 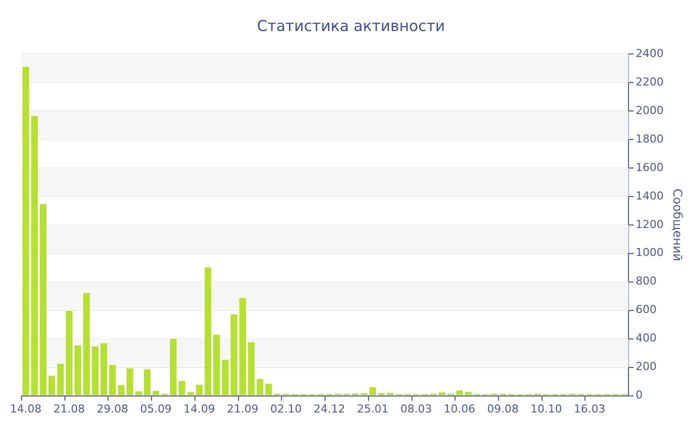 I want to click on x-tick-label: 10.06, so click(x=460, y=409).